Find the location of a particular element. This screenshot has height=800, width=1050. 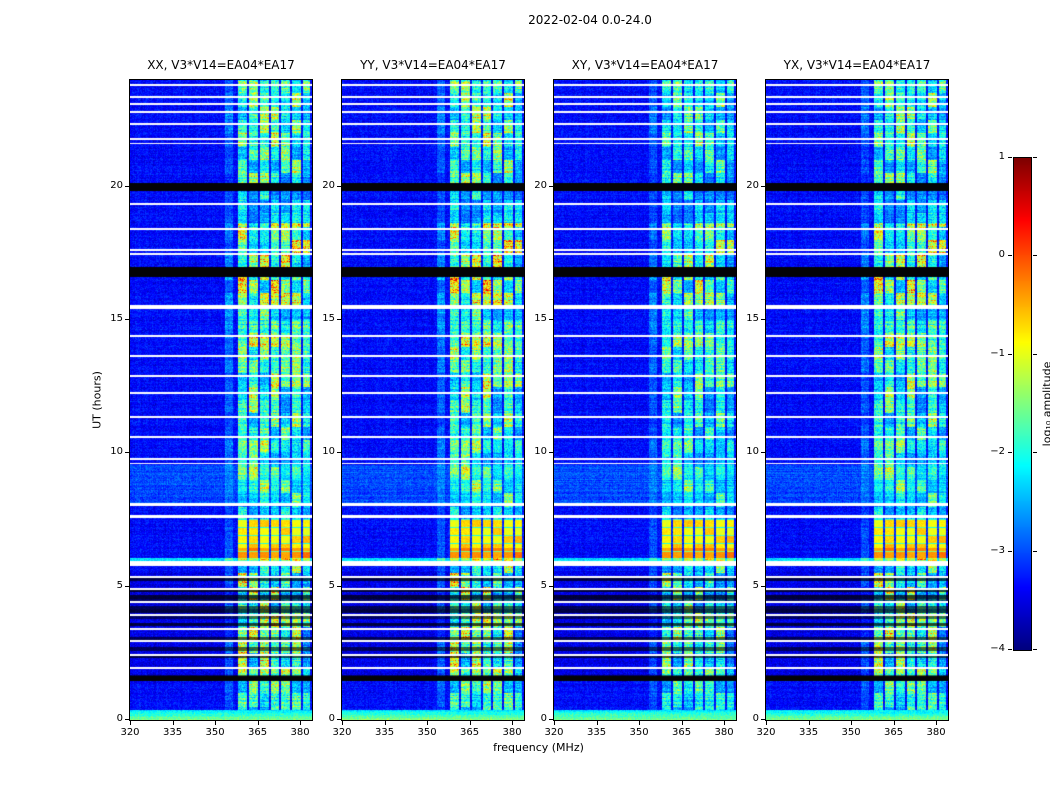

panel-frame-yx is located at coordinates (857, 400).